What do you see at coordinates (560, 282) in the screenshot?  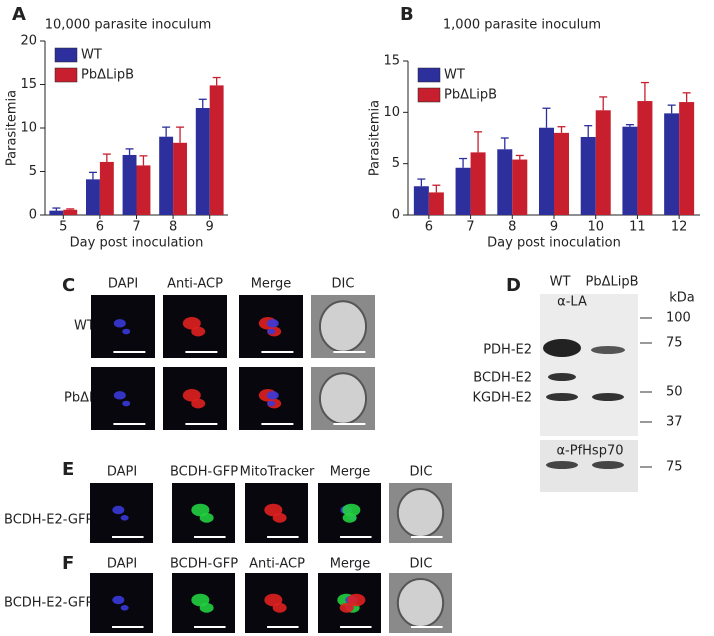 I see `lane-label: WT` at bounding box center [560, 282].